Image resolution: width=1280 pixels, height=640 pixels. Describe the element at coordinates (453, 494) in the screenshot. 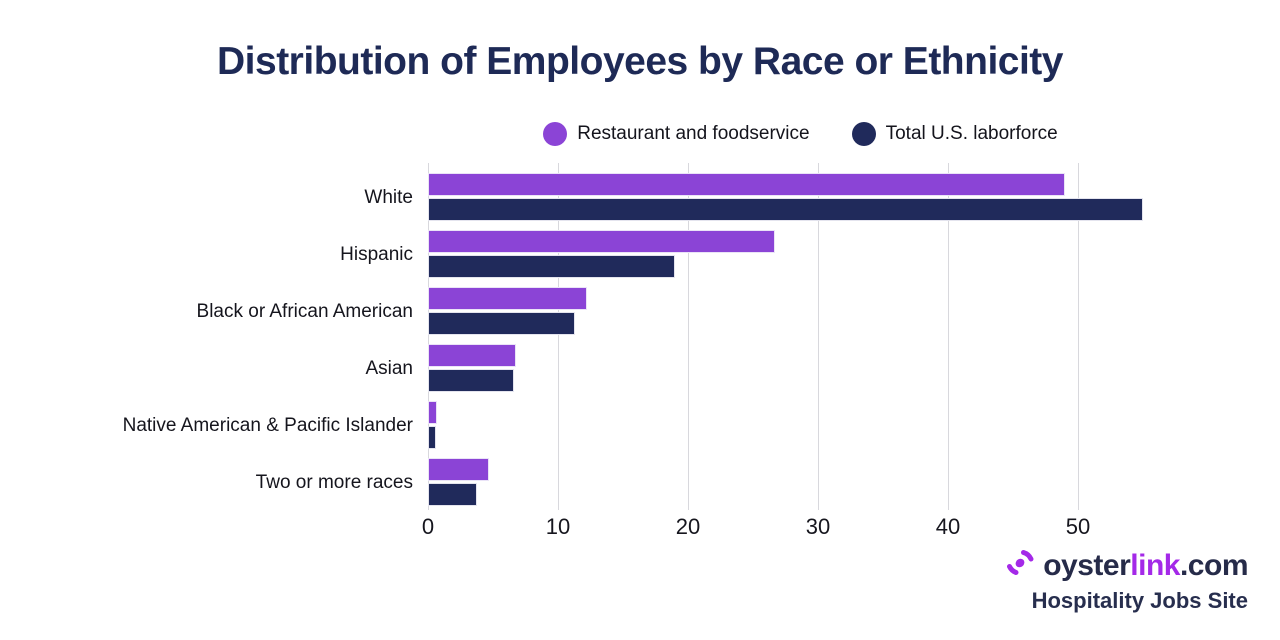

I see `bar-laborforce-two-or-more-races` at that location.